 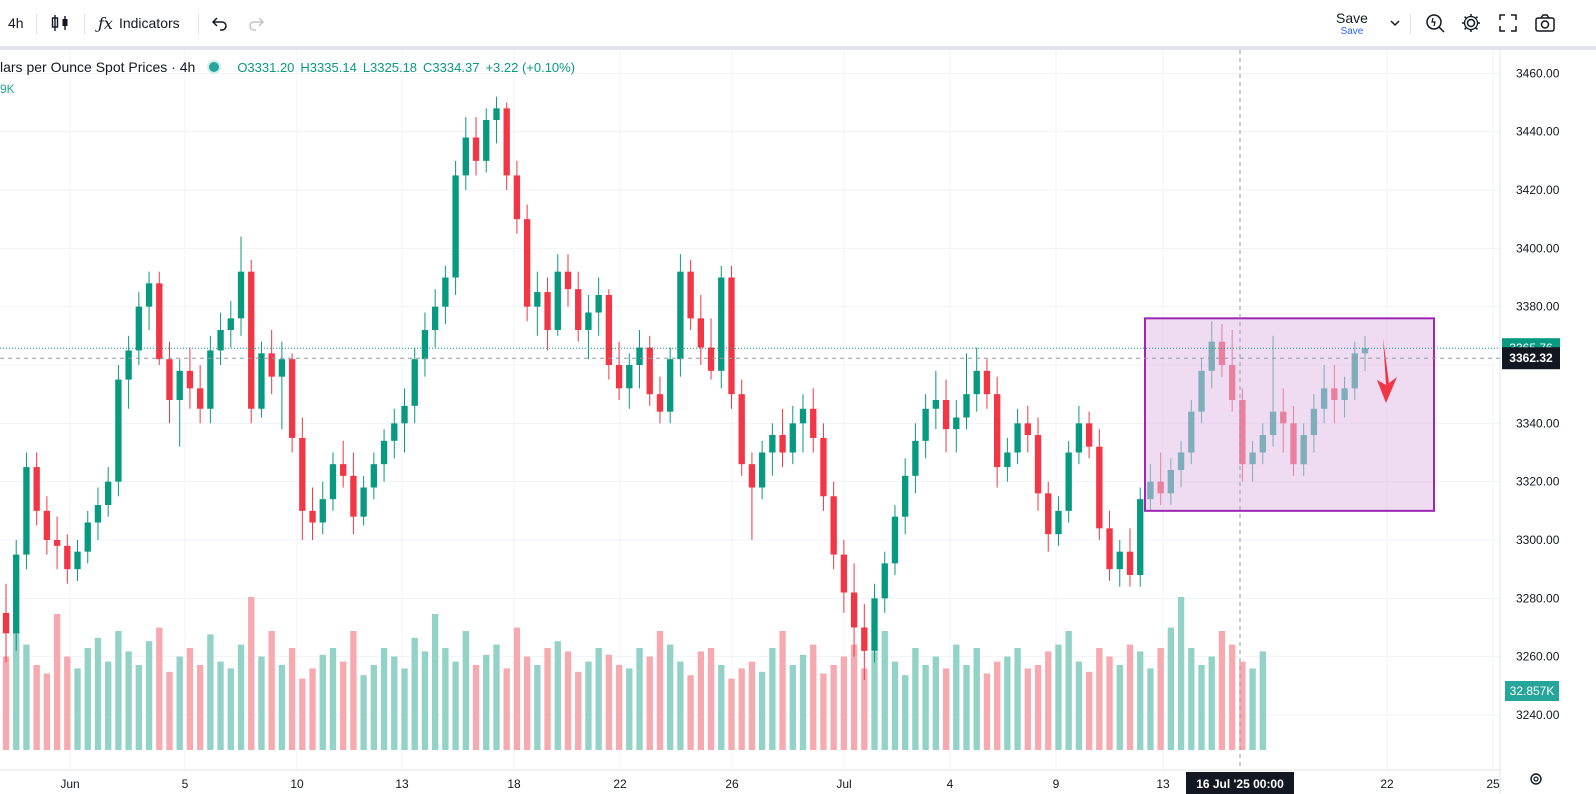 I want to click on time-tick-label: 10, so click(x=297, y=784).